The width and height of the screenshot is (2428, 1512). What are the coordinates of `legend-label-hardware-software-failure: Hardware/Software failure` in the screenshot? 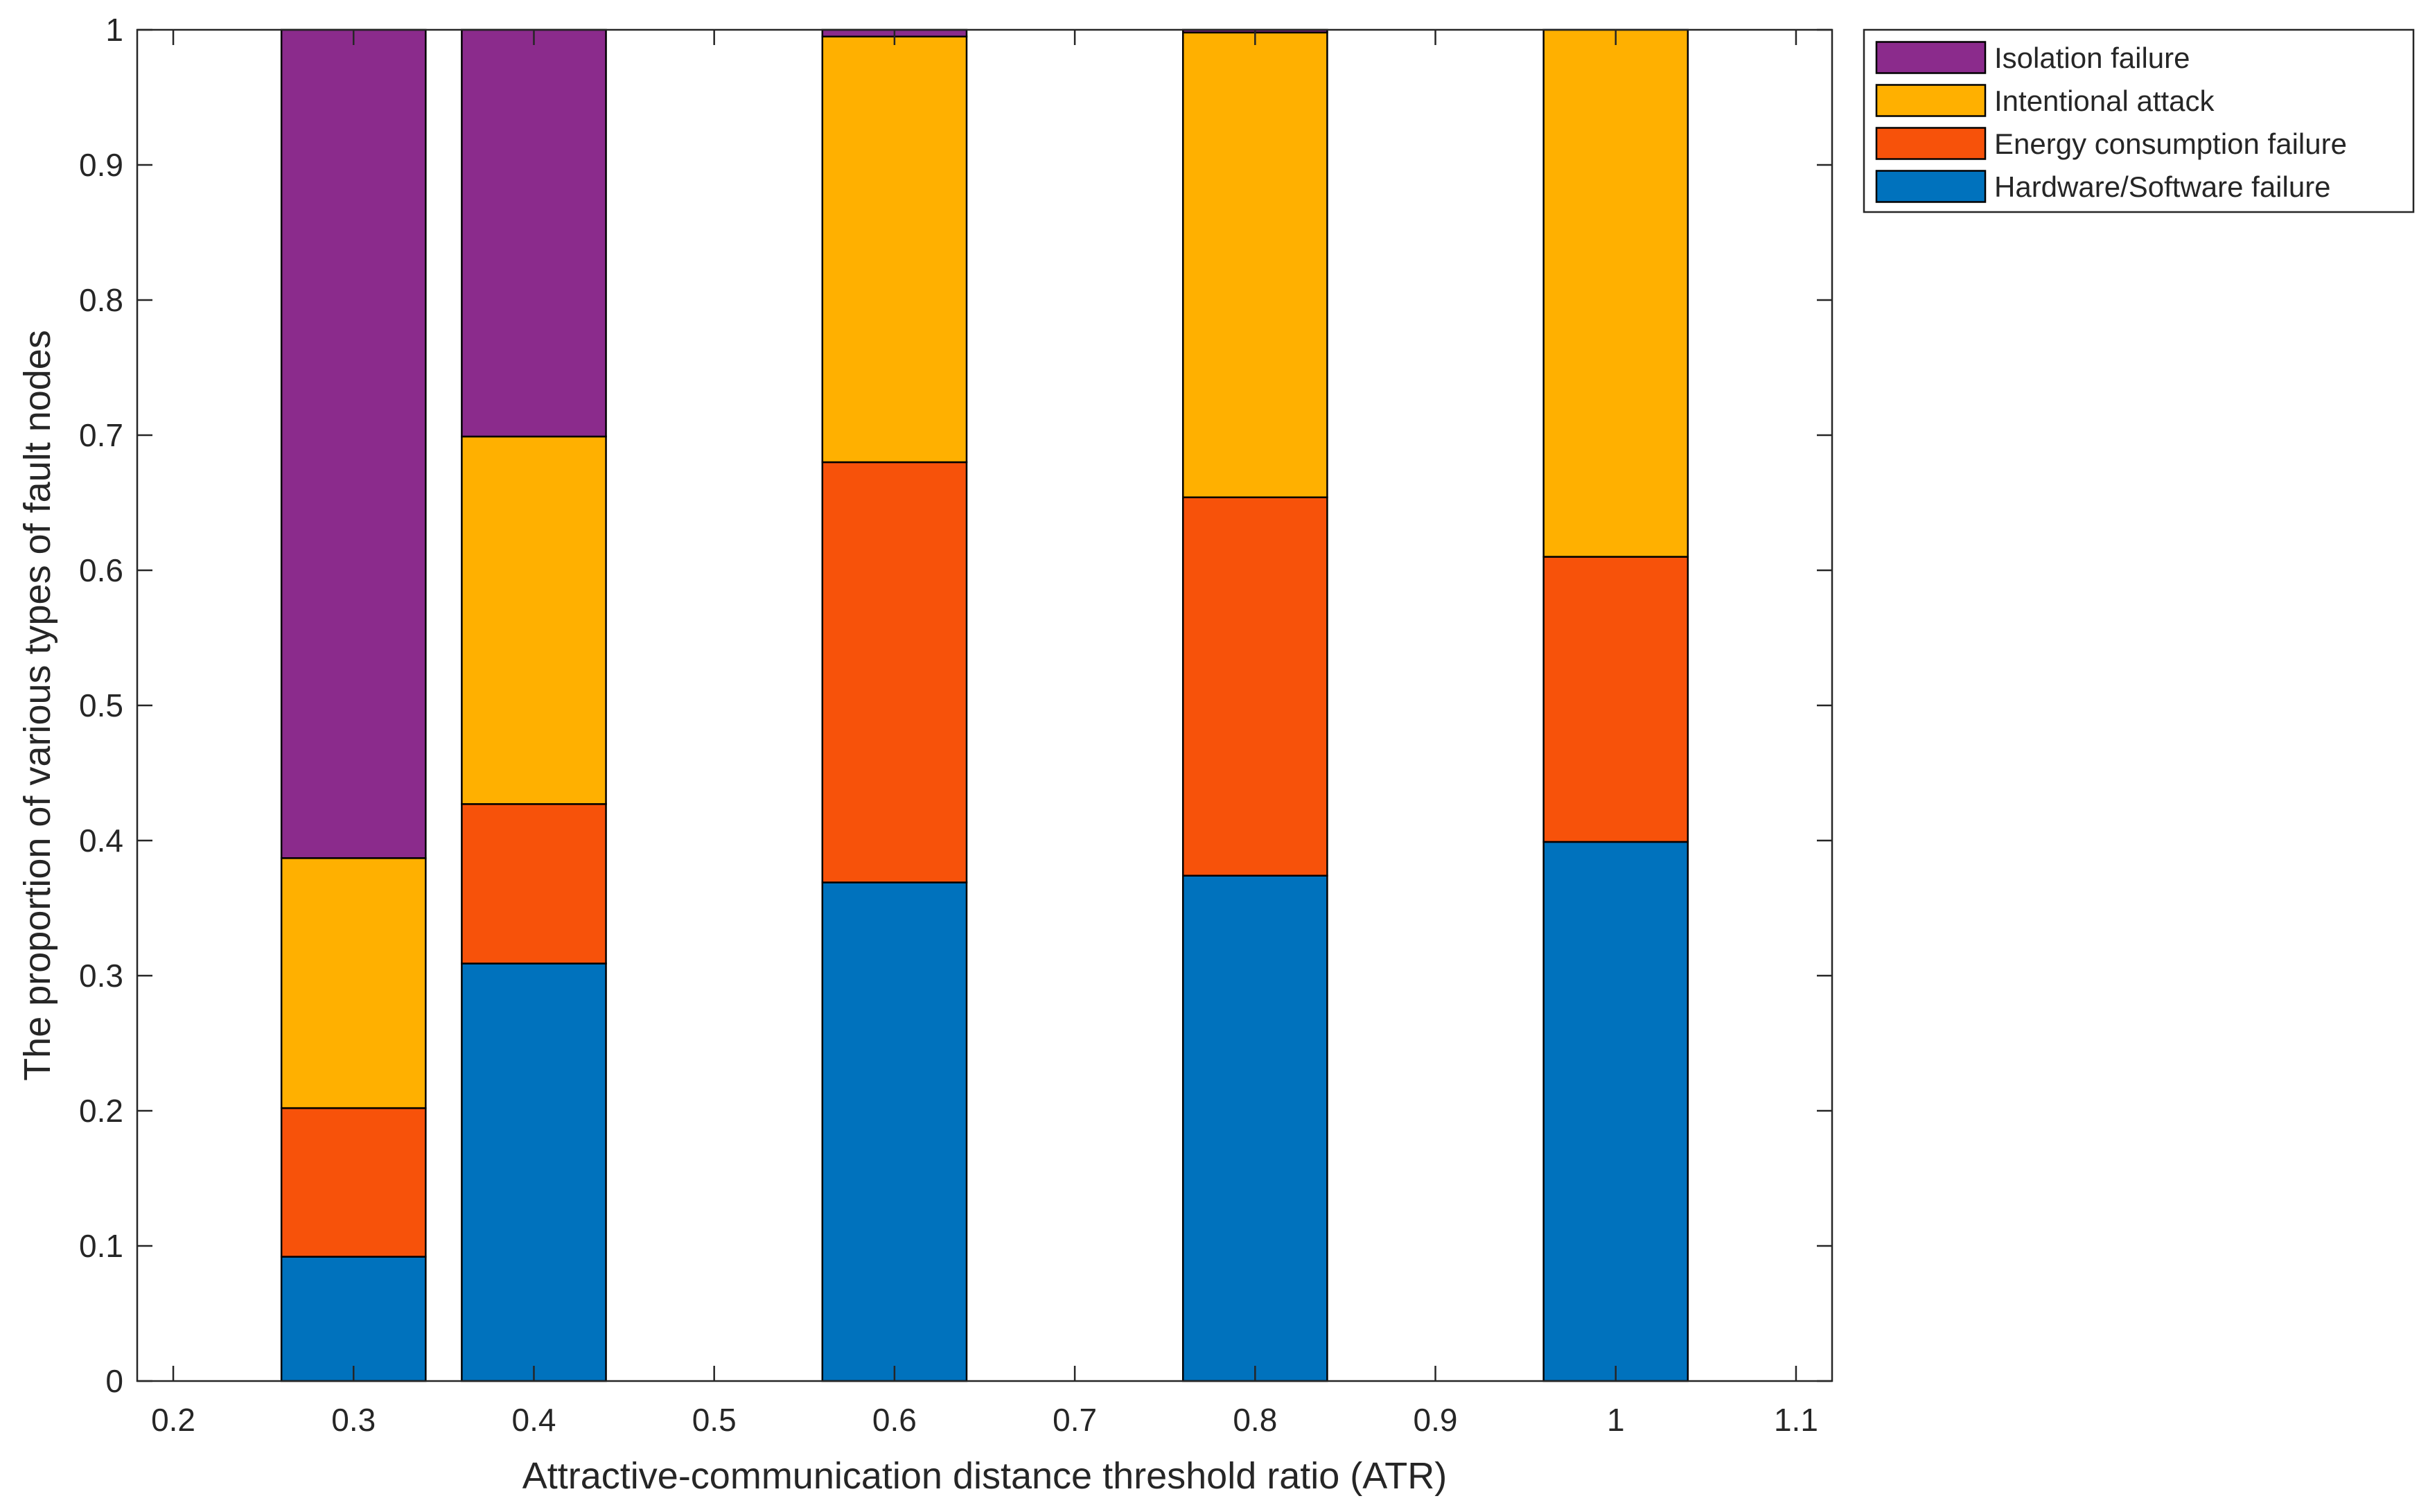 It's located at (2162, 186).